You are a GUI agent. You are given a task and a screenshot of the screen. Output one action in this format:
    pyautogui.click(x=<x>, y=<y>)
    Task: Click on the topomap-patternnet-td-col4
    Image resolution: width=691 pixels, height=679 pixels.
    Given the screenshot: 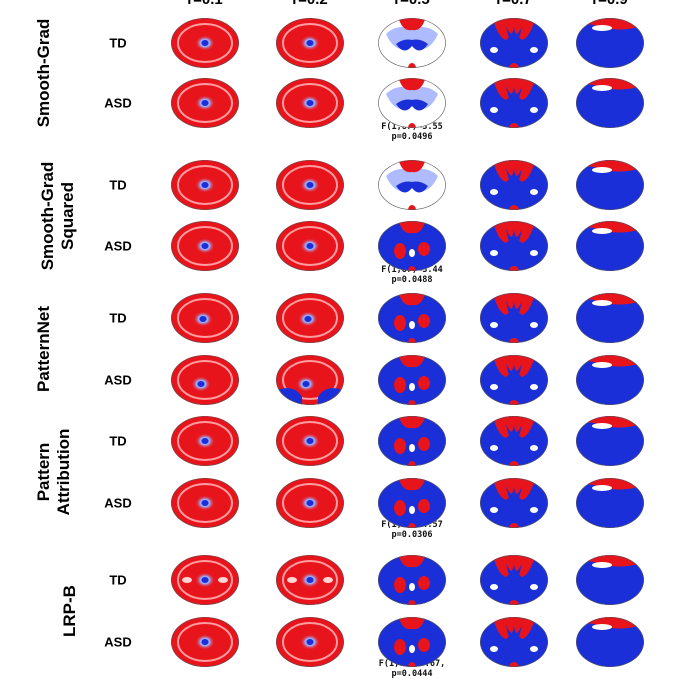 What is the action you would take?
    pyautogui.click(x=514, y=318)
    